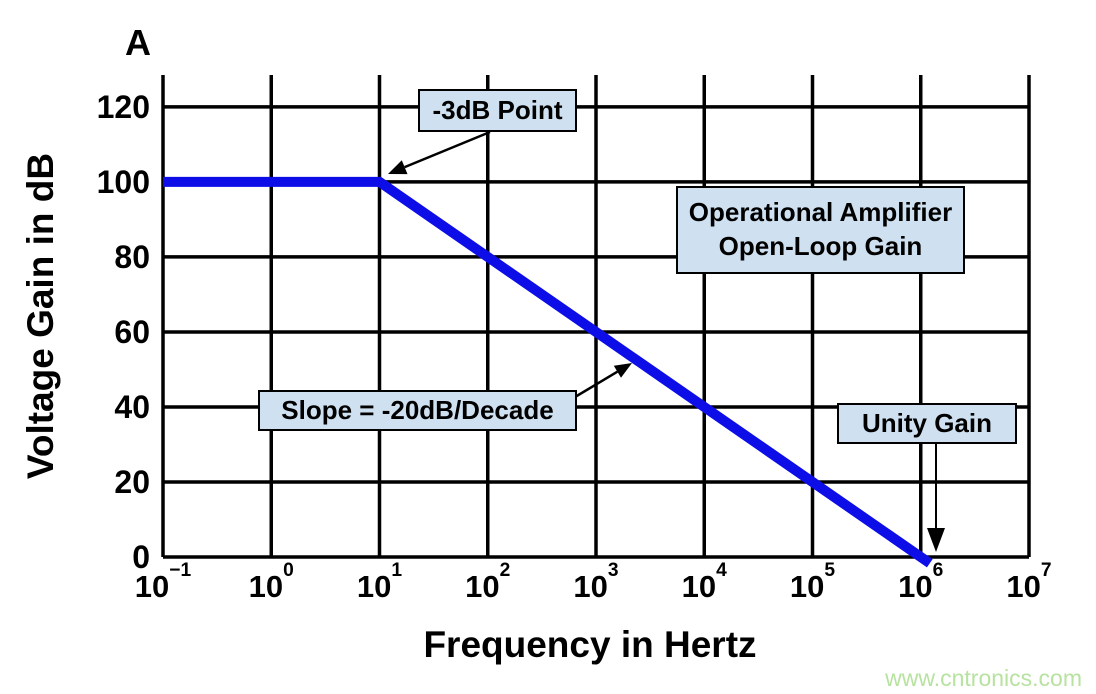  Describe the element at coordinates (594, 386) in the screenshot. I see `slope-arrow` at that location.